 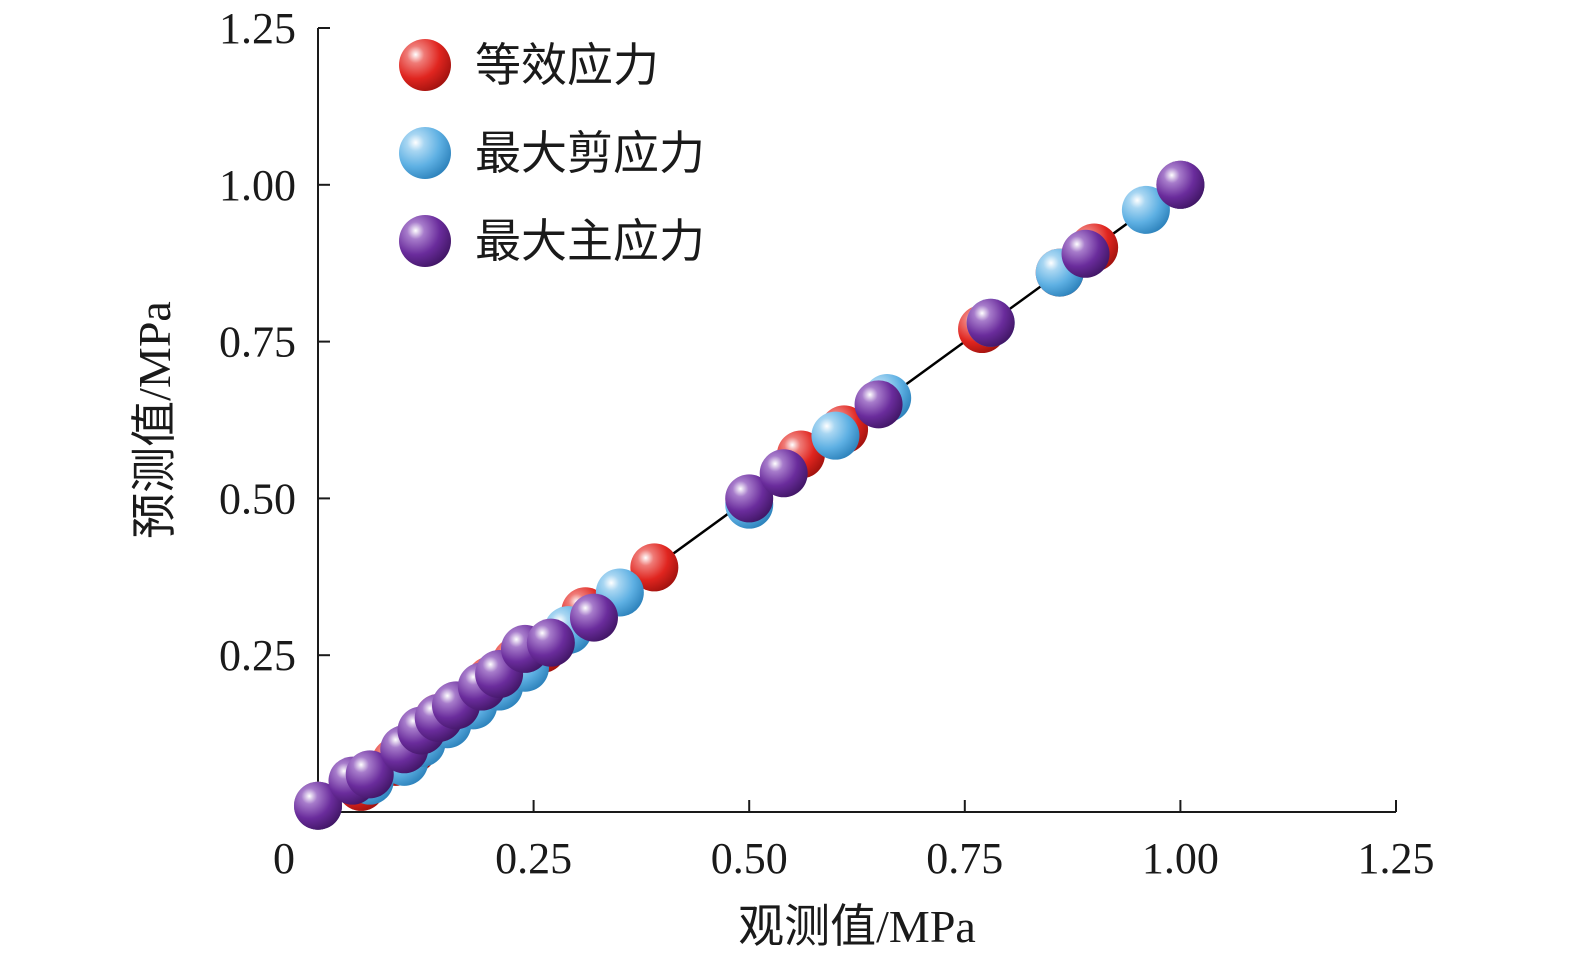 I want to click on y-tick-label: 0.25, so click(x=257, y=655).